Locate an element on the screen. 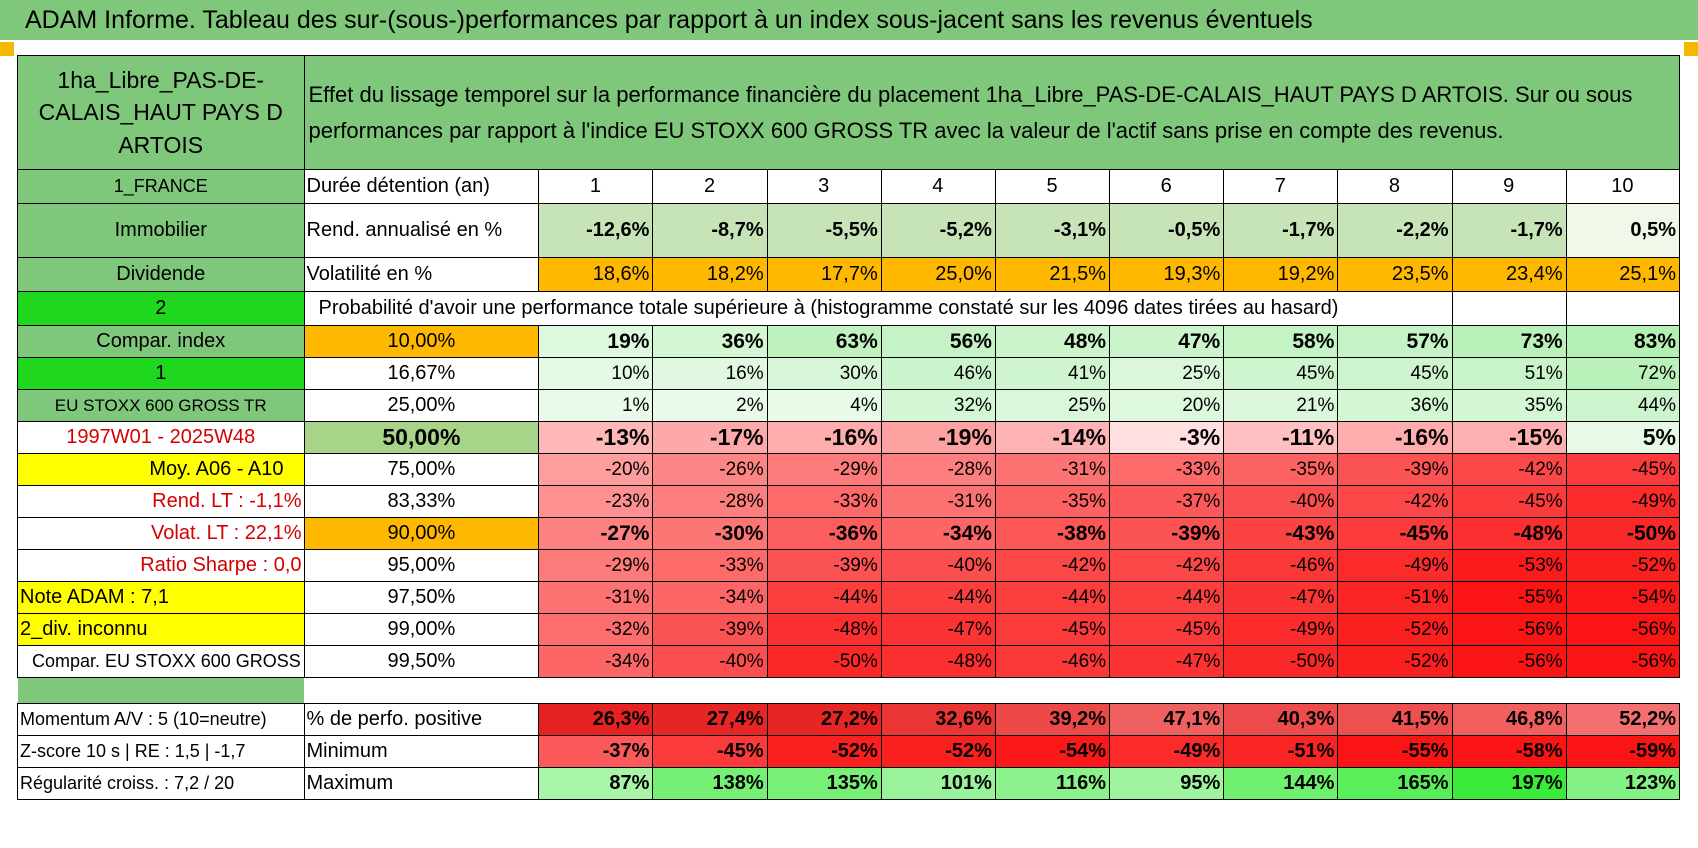 This screenshot has width=1698, height=848. quantile-cell: -52% is located at coordinates (1395, 661).